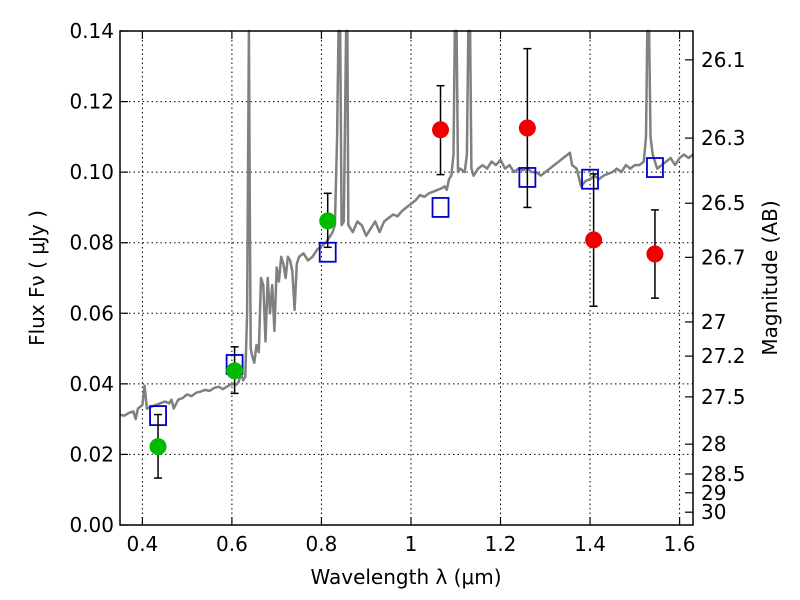 This screenshot has width=800, height=600. I want to click on x-tick-label: 1.6, so click(680, 544).